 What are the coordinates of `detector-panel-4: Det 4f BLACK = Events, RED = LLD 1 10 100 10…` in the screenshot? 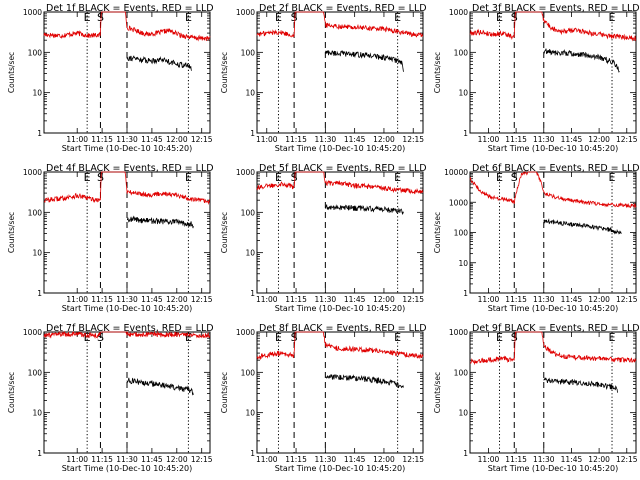 It's located at (110, 238).